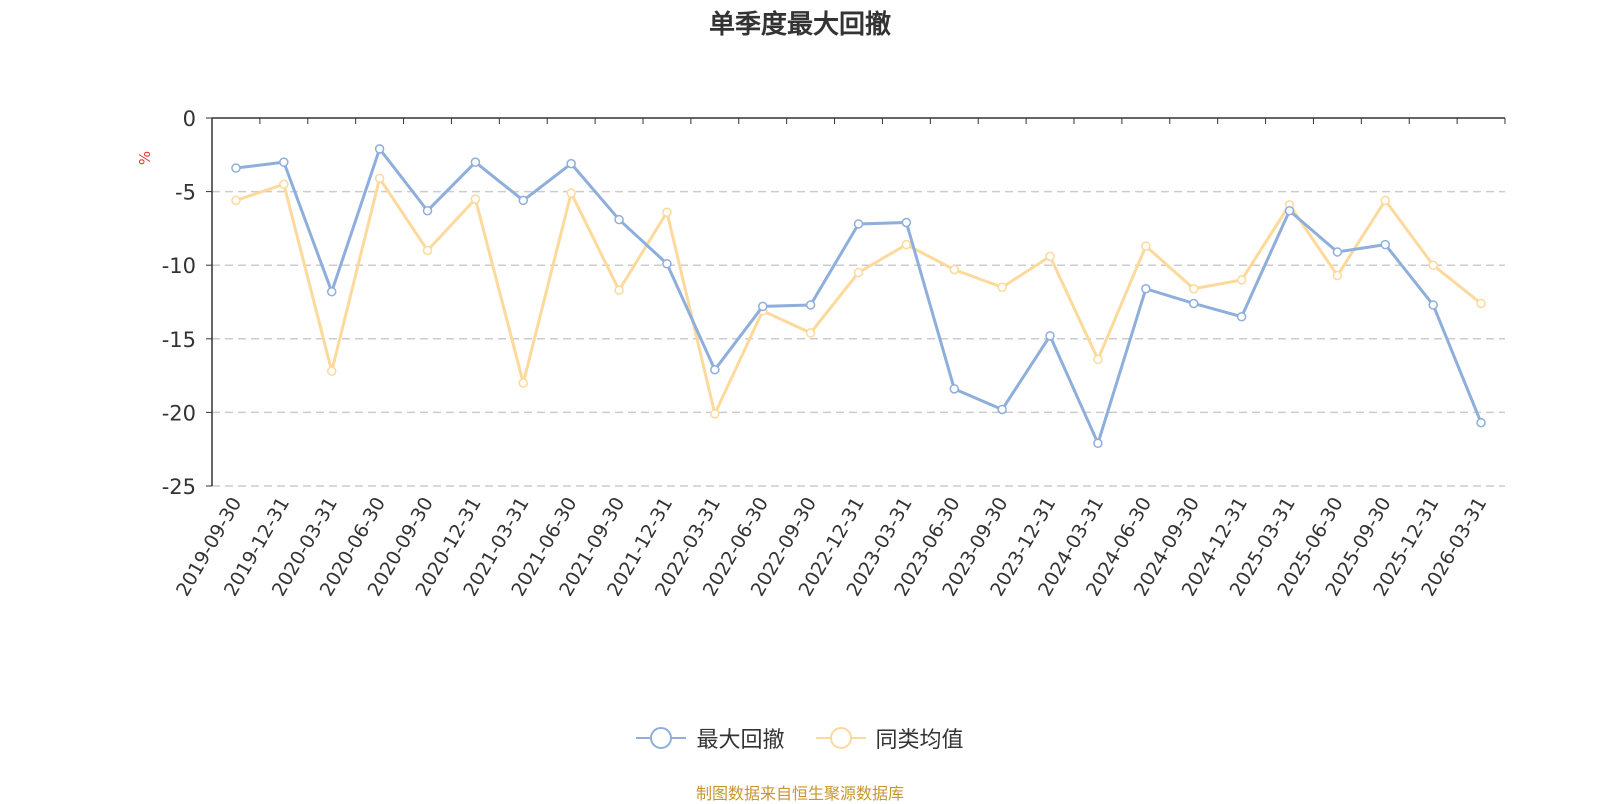 The image size is (1600, 804). I want to click on legend-item-1: 最大回撤, so click(710, 738).